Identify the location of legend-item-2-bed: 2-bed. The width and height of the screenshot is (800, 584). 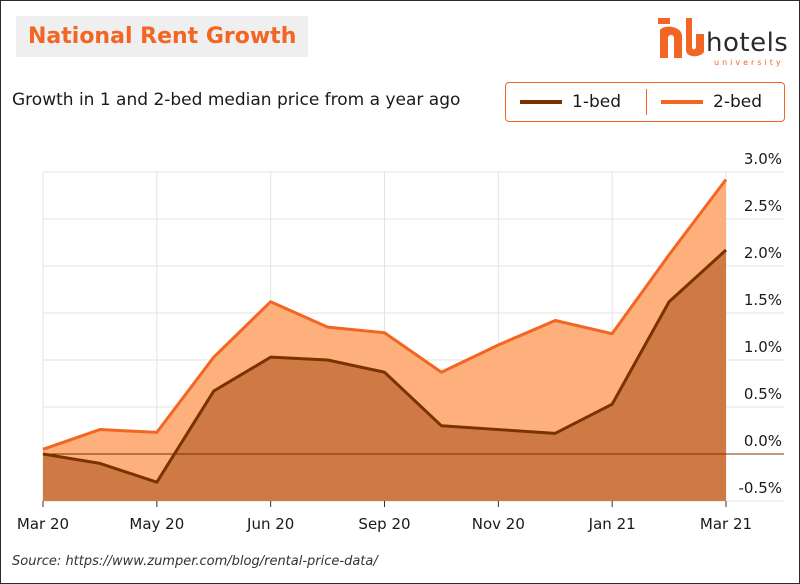
(711, 102).